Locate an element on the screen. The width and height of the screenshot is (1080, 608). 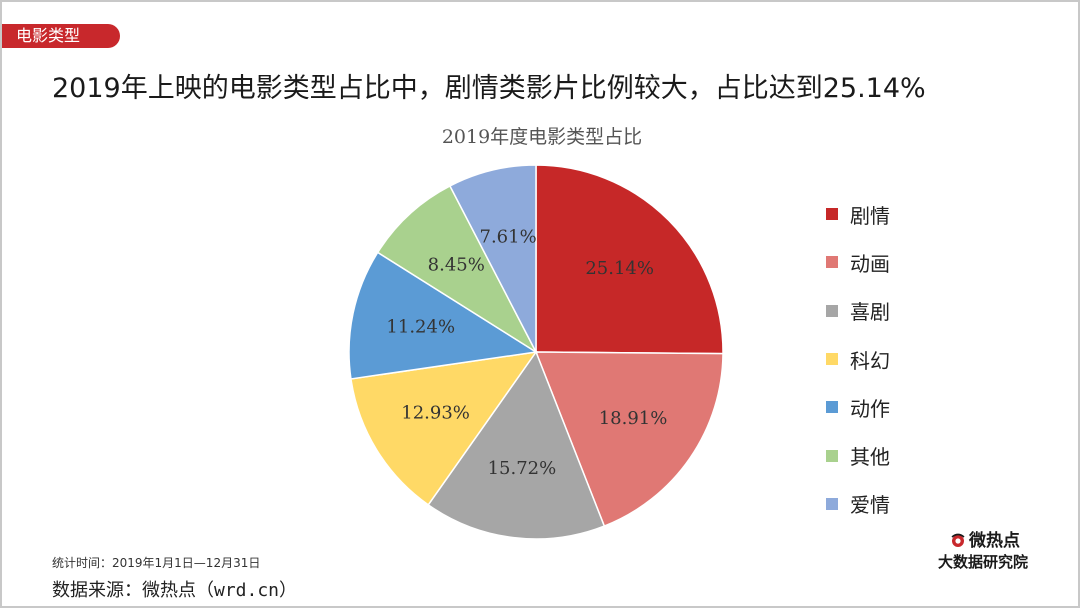
chart-legend: 剧情动画喜剧科幻动作其他爱情 is located at coordinates (858, 359).